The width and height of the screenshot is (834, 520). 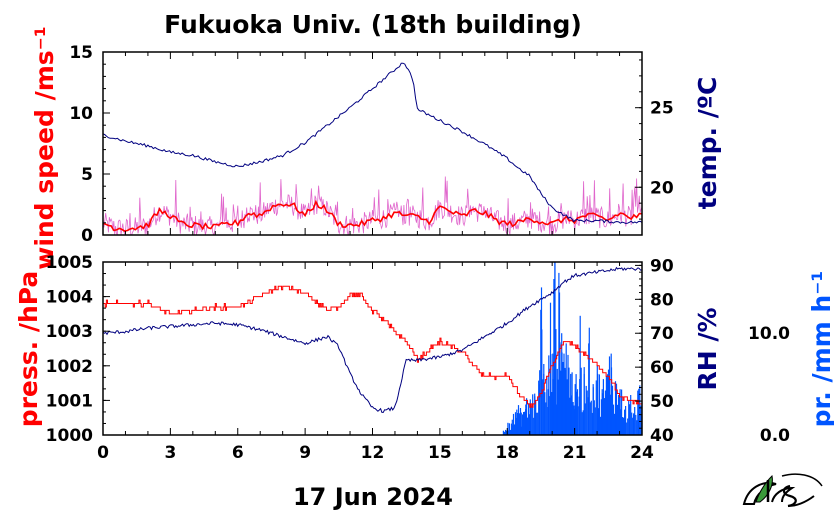 I want to click on right-tick-label: 40, so click(x=662, y=436).